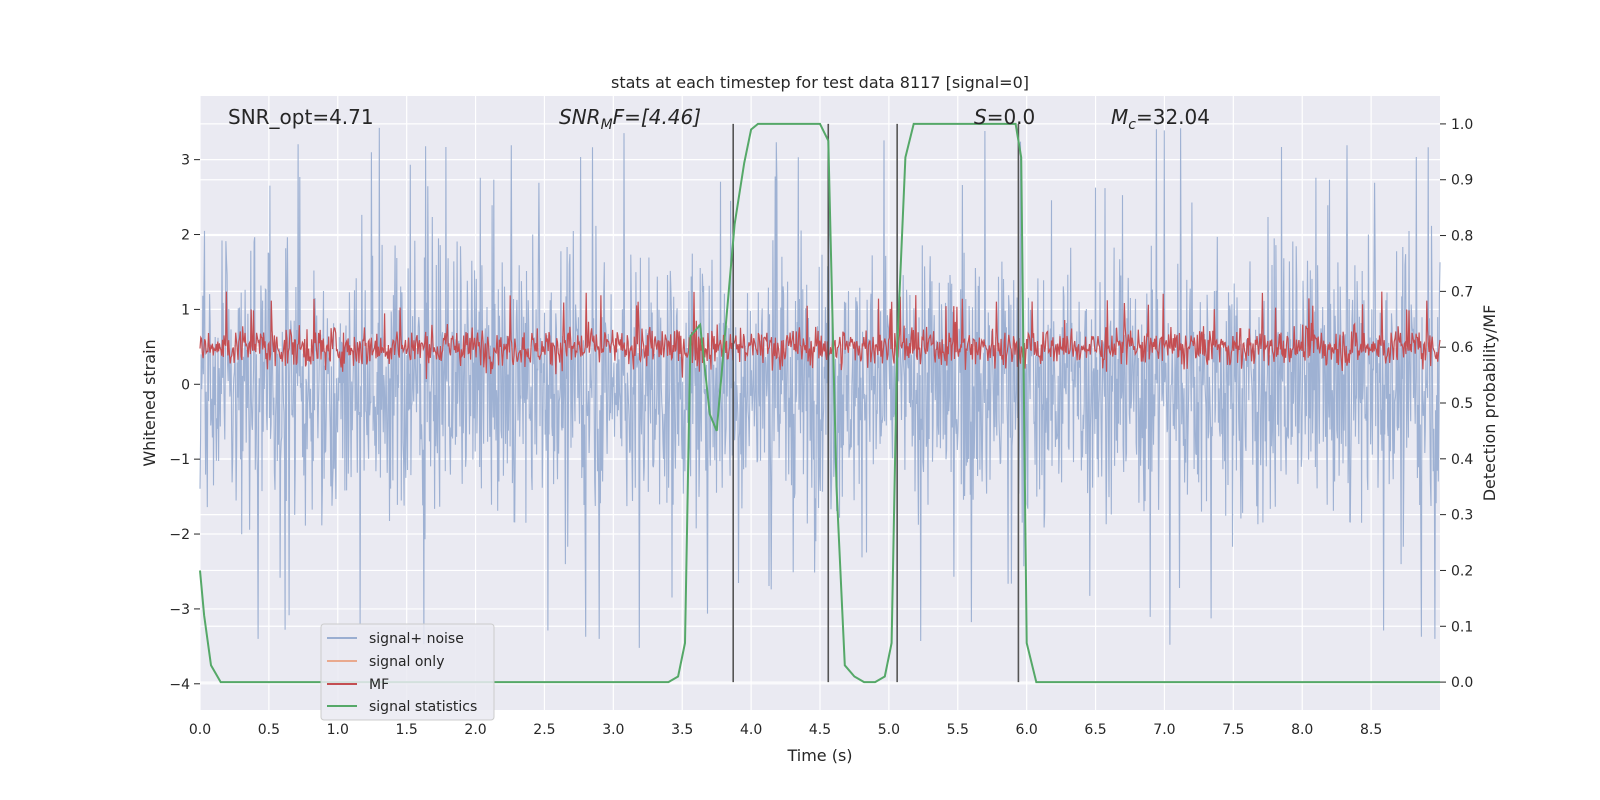  I want to click on x-tick-label-14: 7.0, so click(1164, 730).